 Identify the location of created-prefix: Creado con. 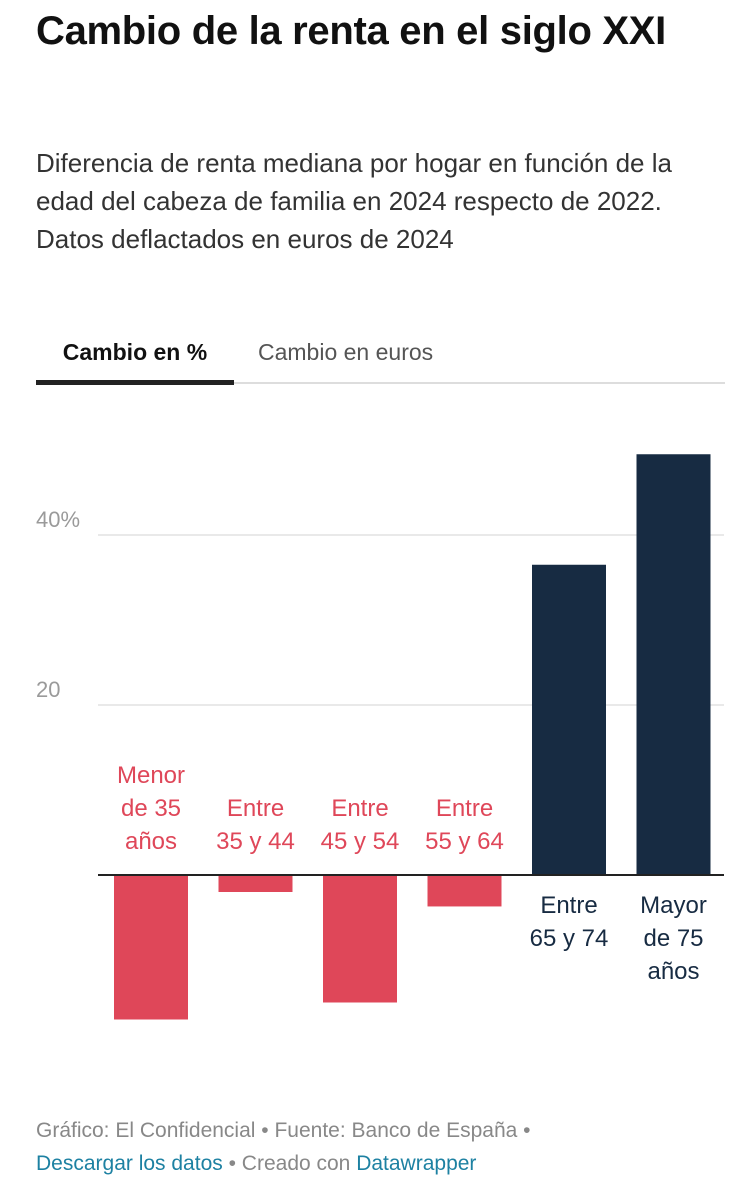
(299, 1163).